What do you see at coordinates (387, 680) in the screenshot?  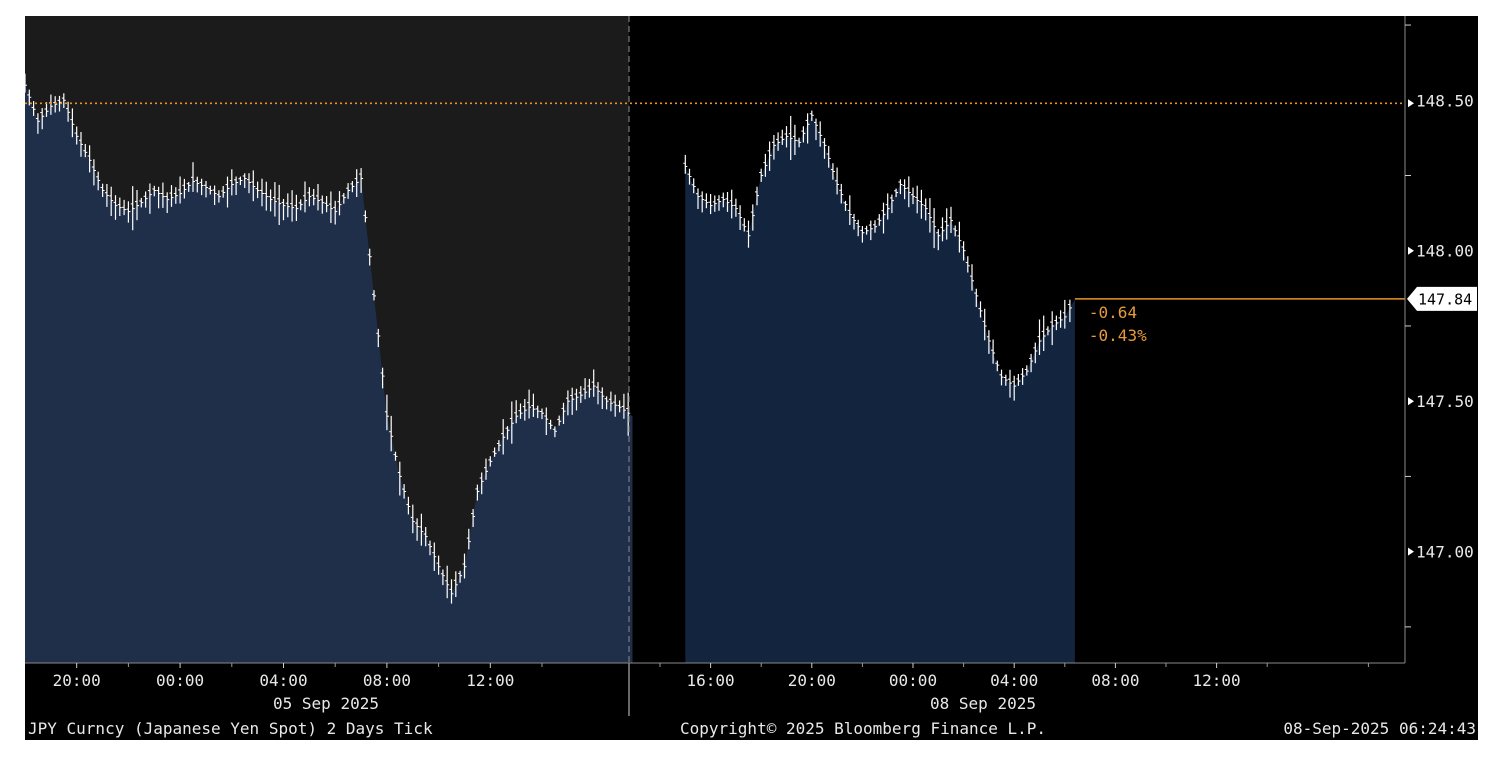 I see `session-1-x-tick-label: 08:00` at bounding box center [387, 680].